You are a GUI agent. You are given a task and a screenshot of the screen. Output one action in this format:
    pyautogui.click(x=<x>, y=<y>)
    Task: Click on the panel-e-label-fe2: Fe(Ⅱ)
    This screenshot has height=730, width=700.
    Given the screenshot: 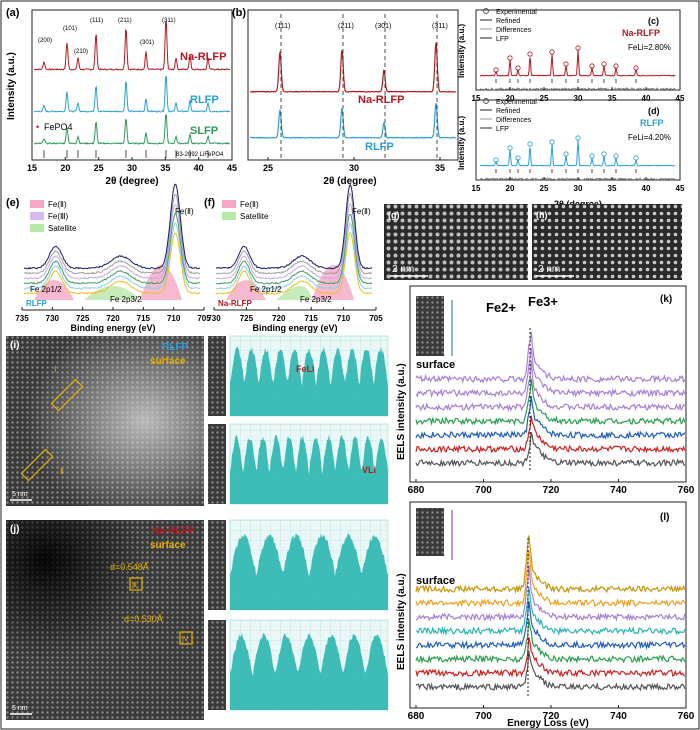 What is the action you would take?
    pyautogui.click(x=184, y=211)
    